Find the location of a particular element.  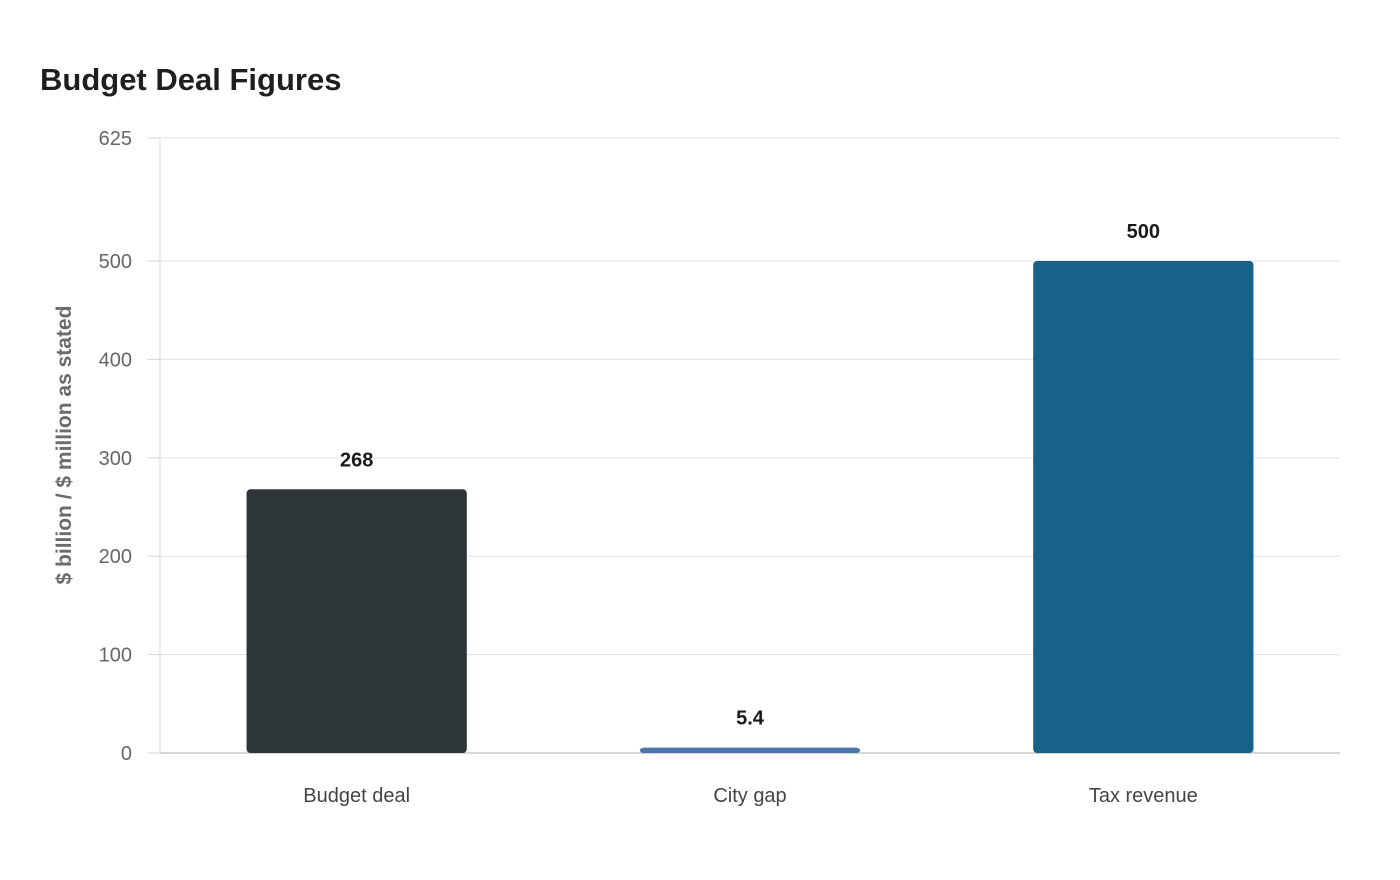

x-tick-label: Budget deal is located at coordinates (356, 796).